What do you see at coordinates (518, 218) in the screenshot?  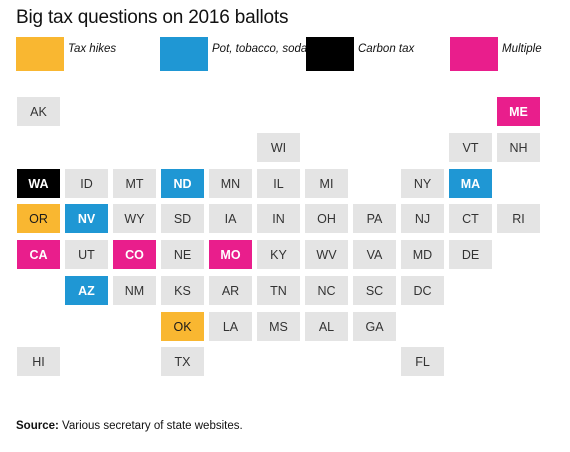 I see `state-tile-ri: RI` at bounding box center [518, 218].